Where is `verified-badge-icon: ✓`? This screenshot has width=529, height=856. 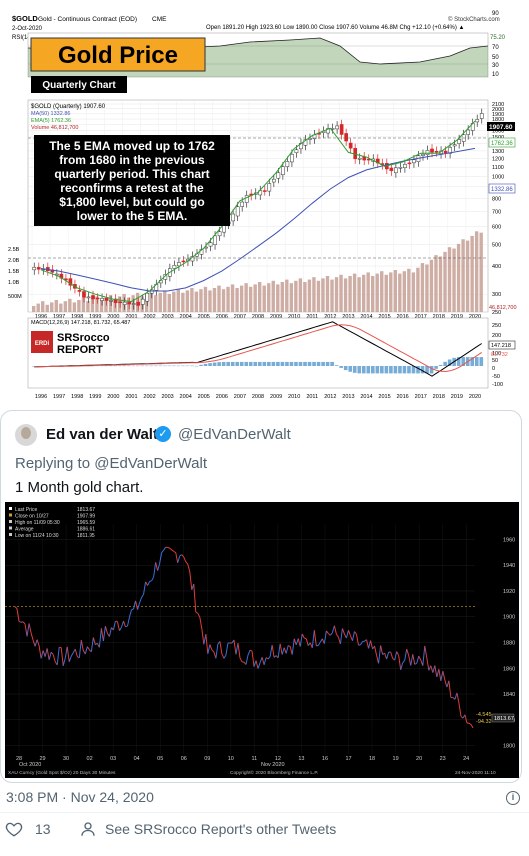
verified-badge-icon: ✓ is located at coordinates (163, 434).